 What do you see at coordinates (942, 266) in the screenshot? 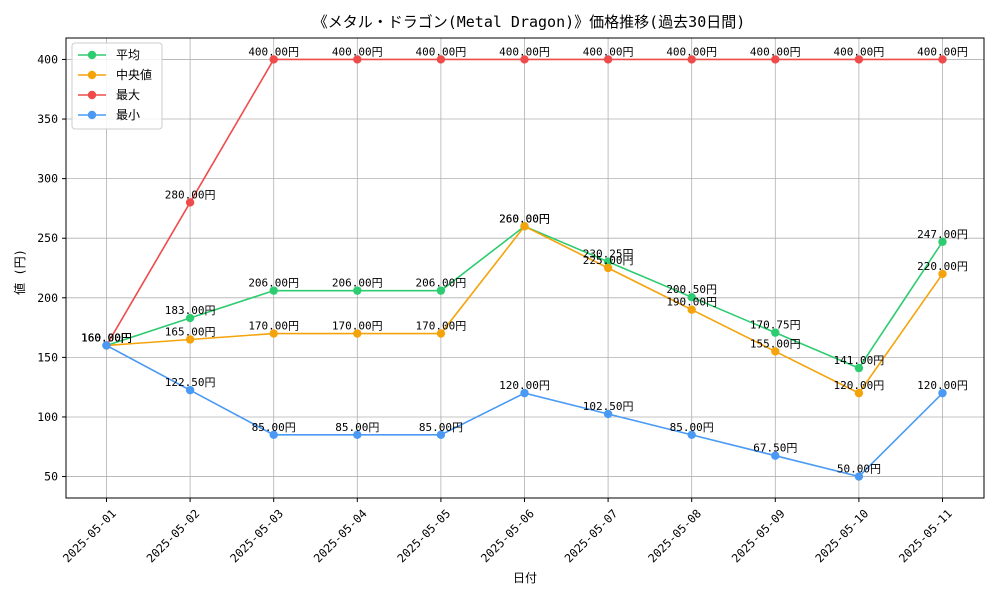
I see `data-label: 220.00円` at bounding box center [942, 266].